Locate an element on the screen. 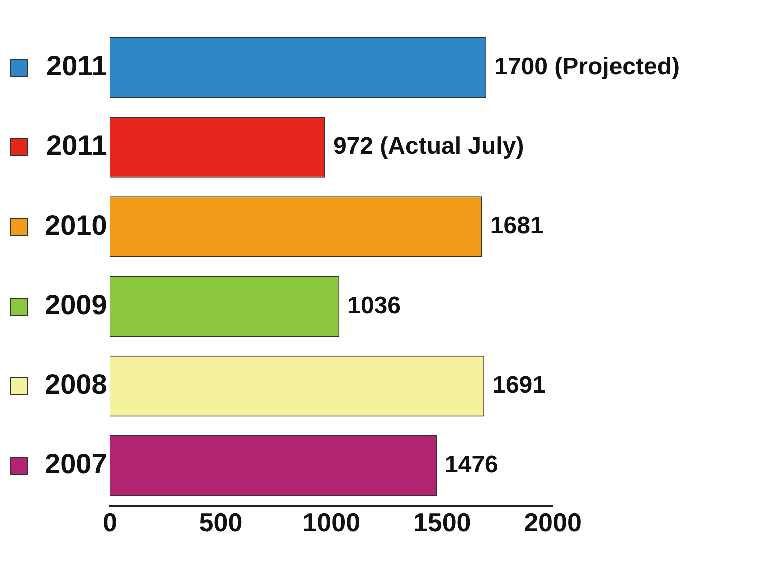 Image resolution: width=763 pixels, height=564 pixels. data-label: 1476 is located at coordinates (471, 465).